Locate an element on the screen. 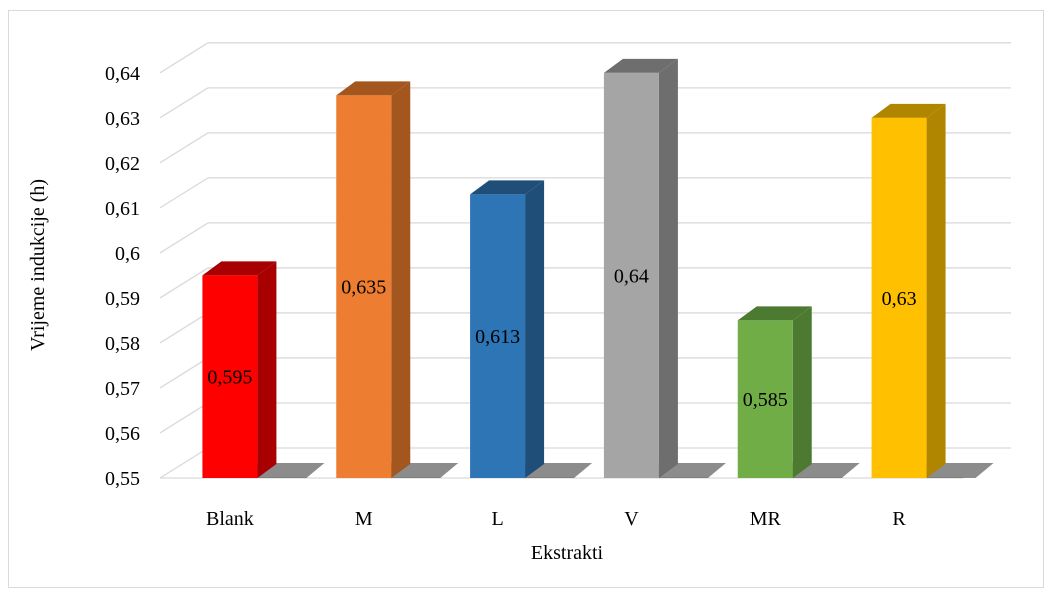 The image size is (1051, 596). y-tick-label: 0,58 is located at coordinates (122, 344).